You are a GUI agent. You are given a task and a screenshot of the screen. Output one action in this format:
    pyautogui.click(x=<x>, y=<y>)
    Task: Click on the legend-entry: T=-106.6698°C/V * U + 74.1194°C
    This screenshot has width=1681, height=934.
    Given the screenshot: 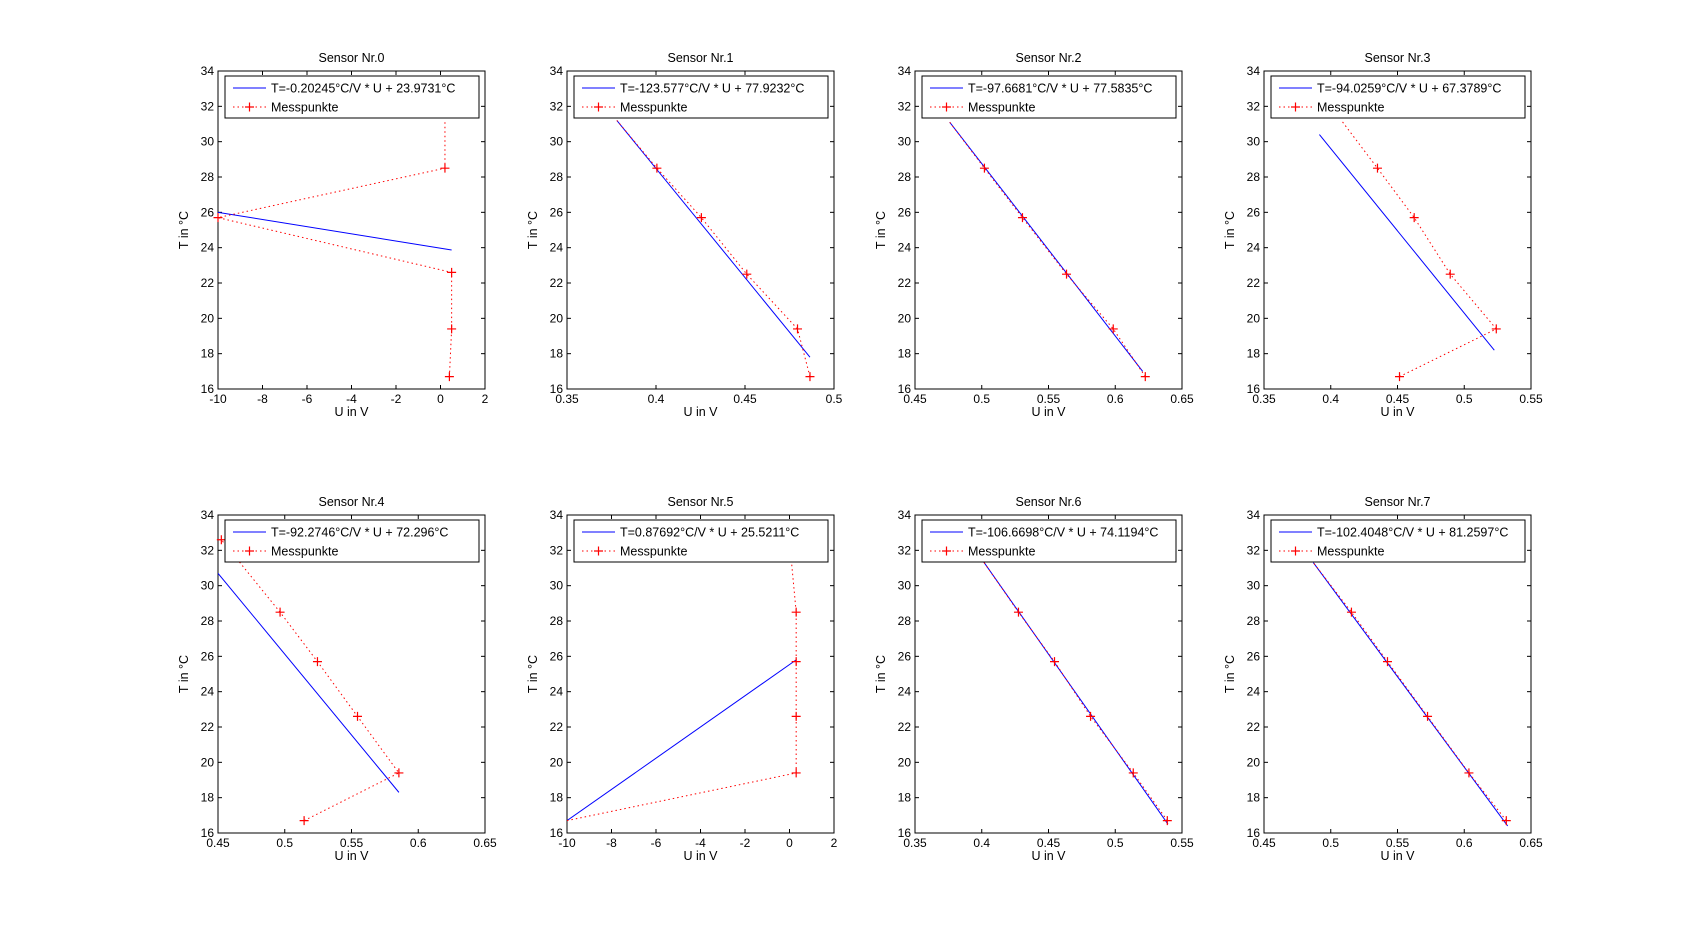 What is the action you would take?
    pyautogui.click(x=1063, y=533)
    